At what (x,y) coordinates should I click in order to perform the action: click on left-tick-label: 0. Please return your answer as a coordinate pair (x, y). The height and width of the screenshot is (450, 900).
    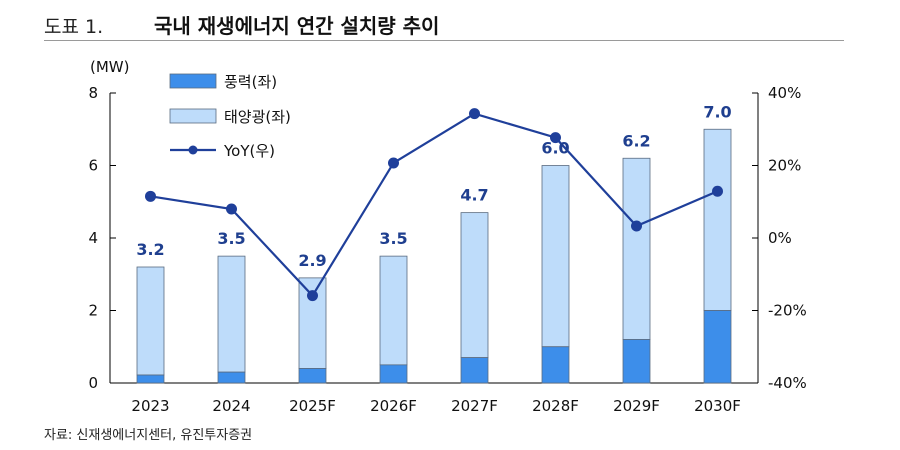
    Looking at the image, I should click on (93, 383).